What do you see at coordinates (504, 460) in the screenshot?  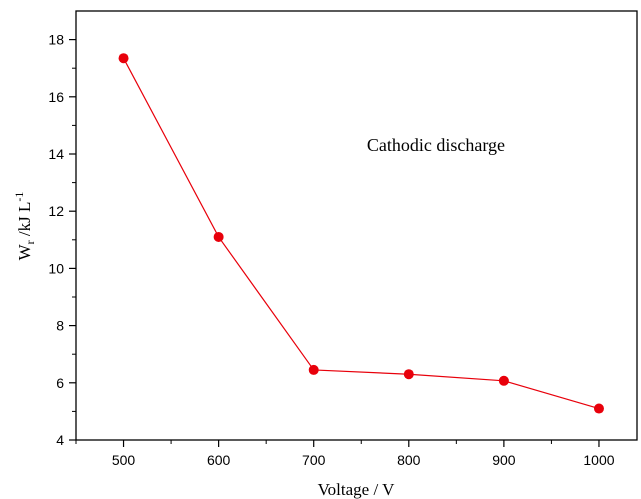 I see `x-tick-label-900: 900` at bounding box center [504, 460].